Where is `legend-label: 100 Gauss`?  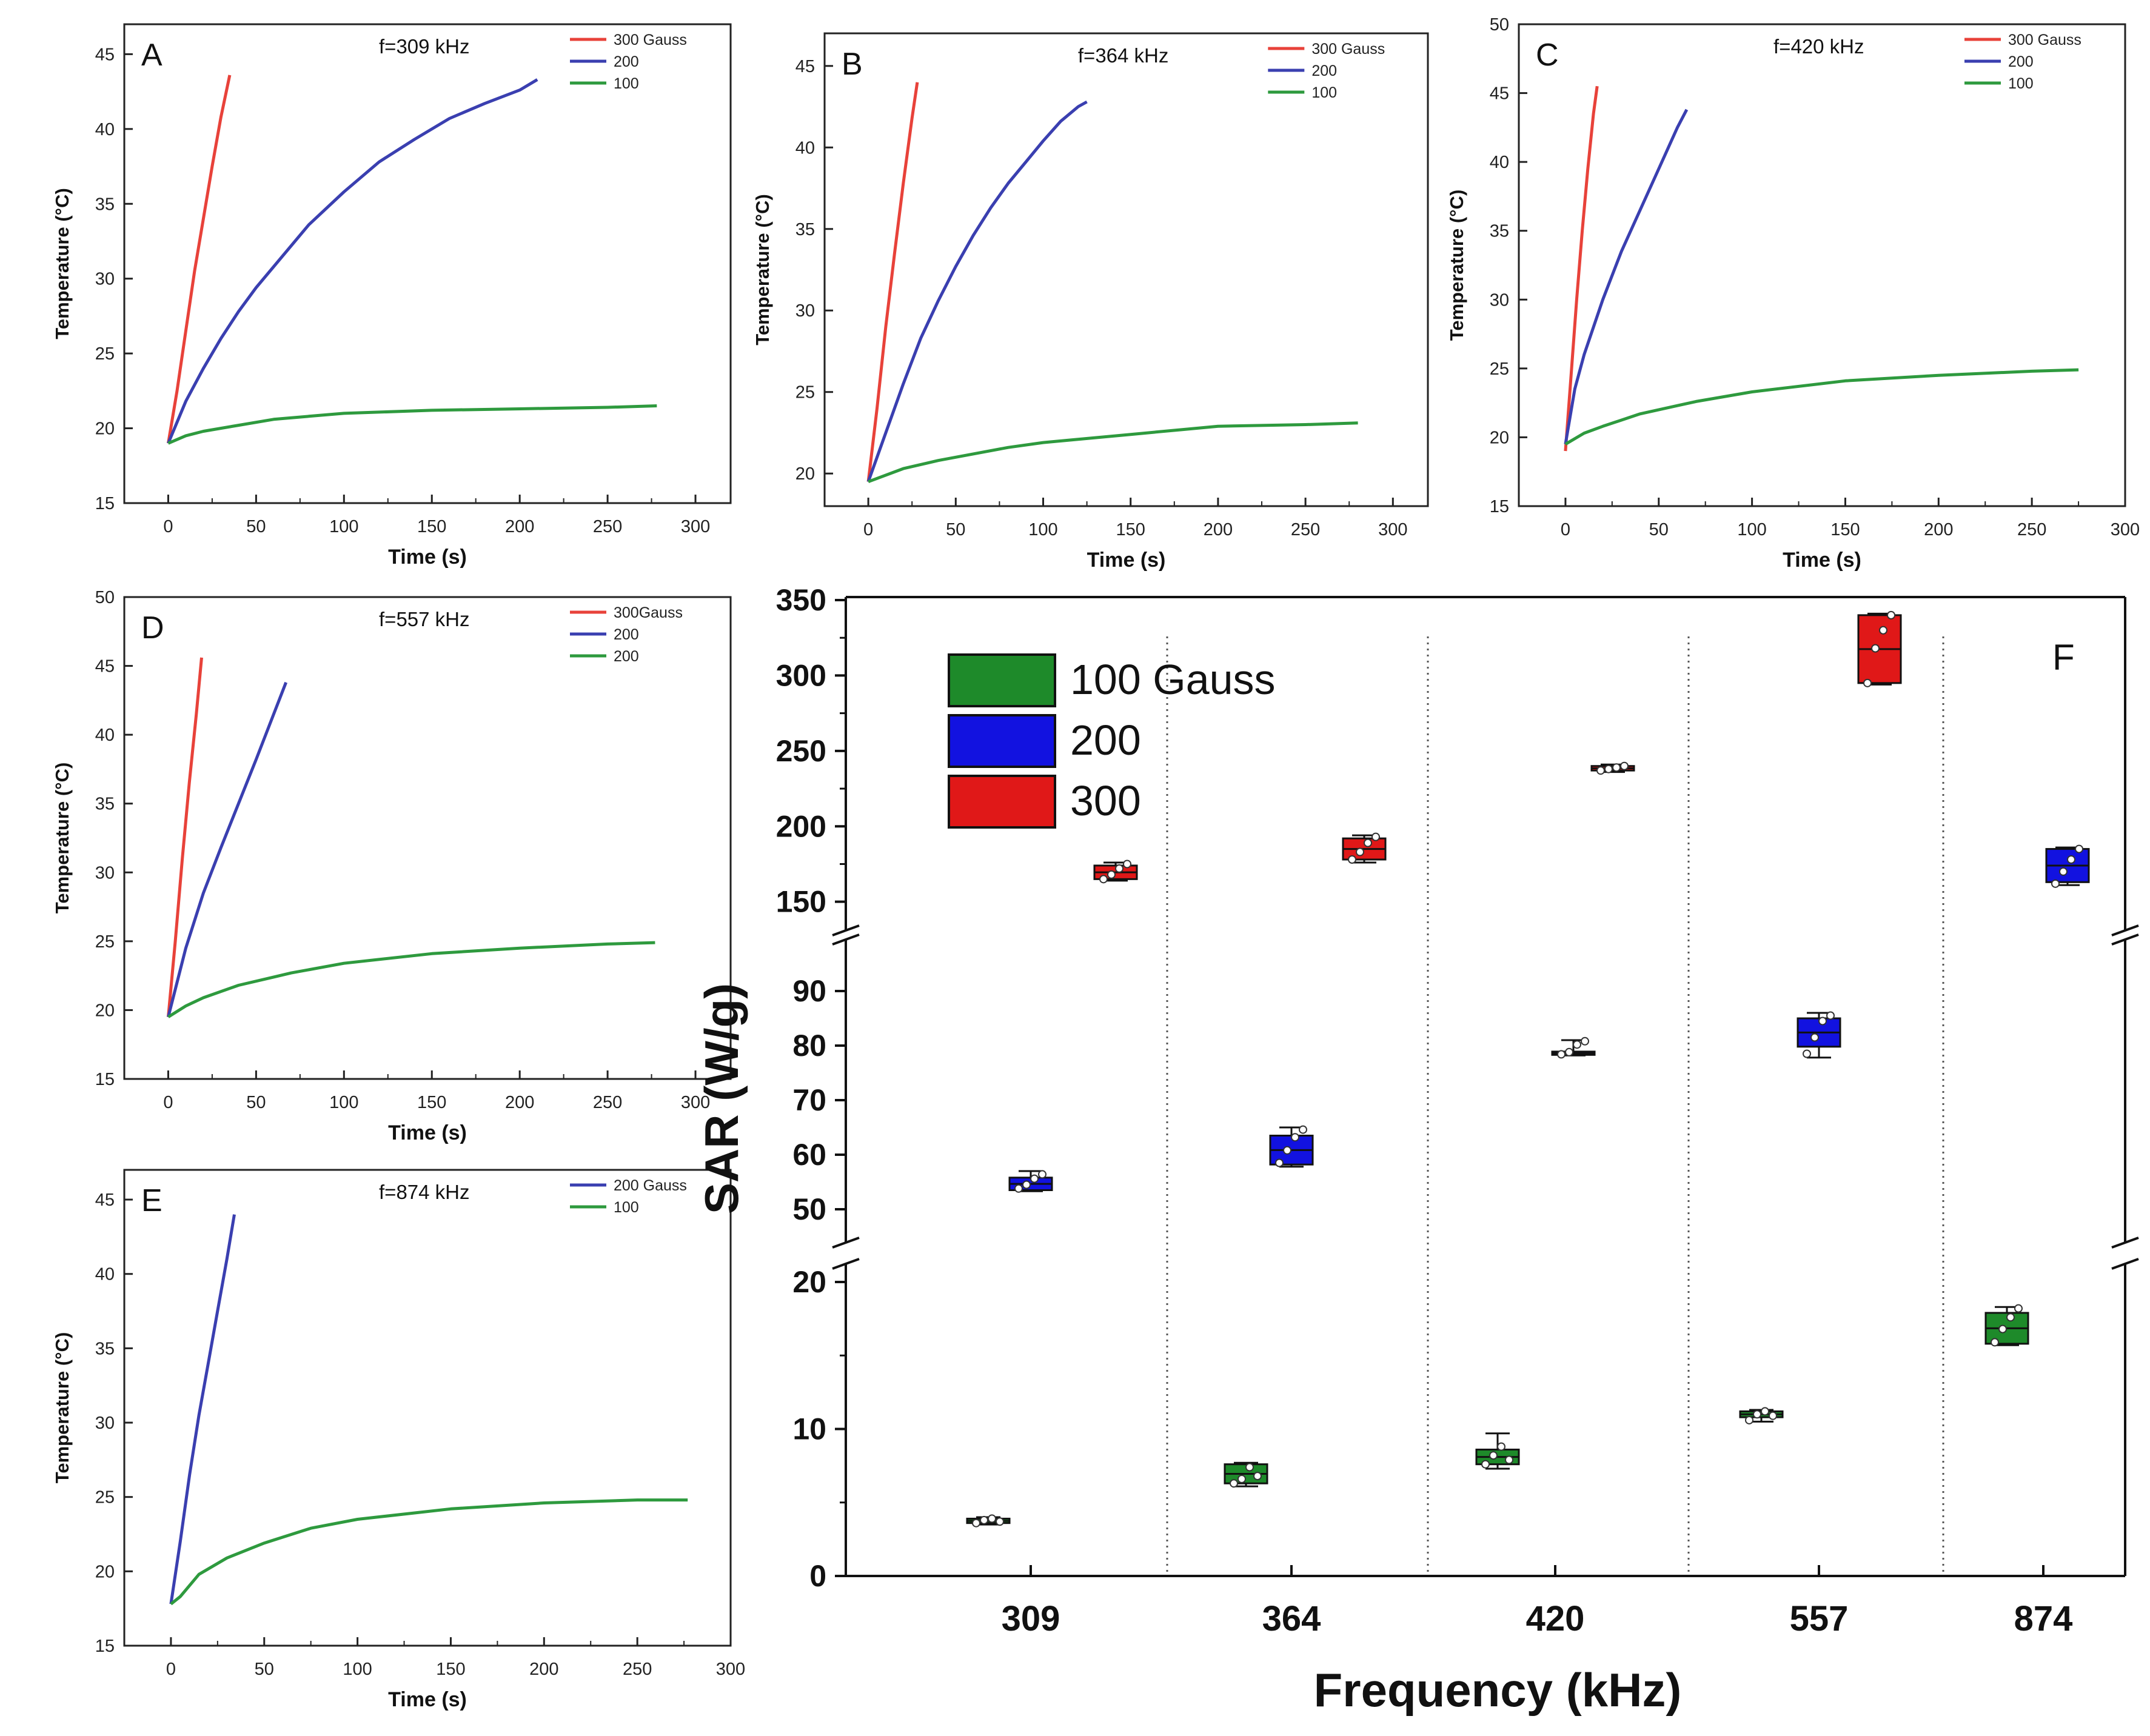 legend-label: 100 Gauss is located at coordinates (1173, 679).